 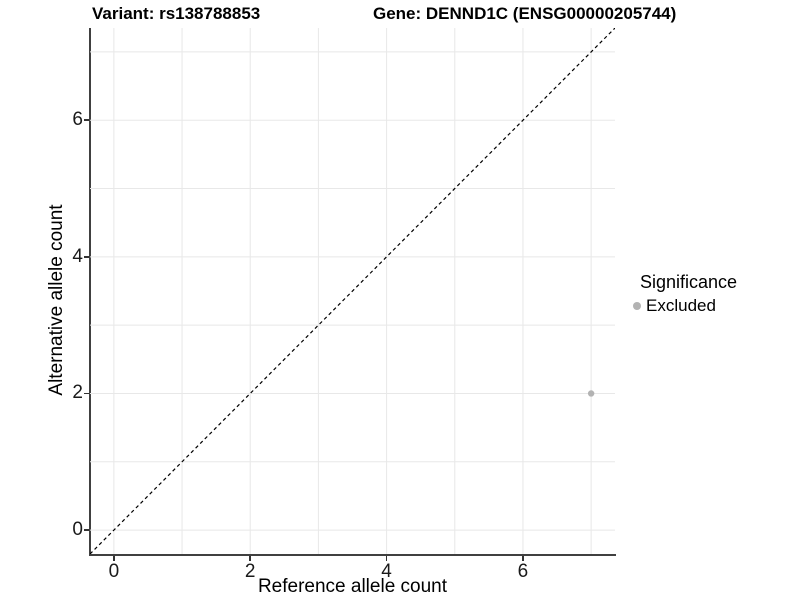 I want to click on y-tick-label: 4, so click(x=77, y=256).